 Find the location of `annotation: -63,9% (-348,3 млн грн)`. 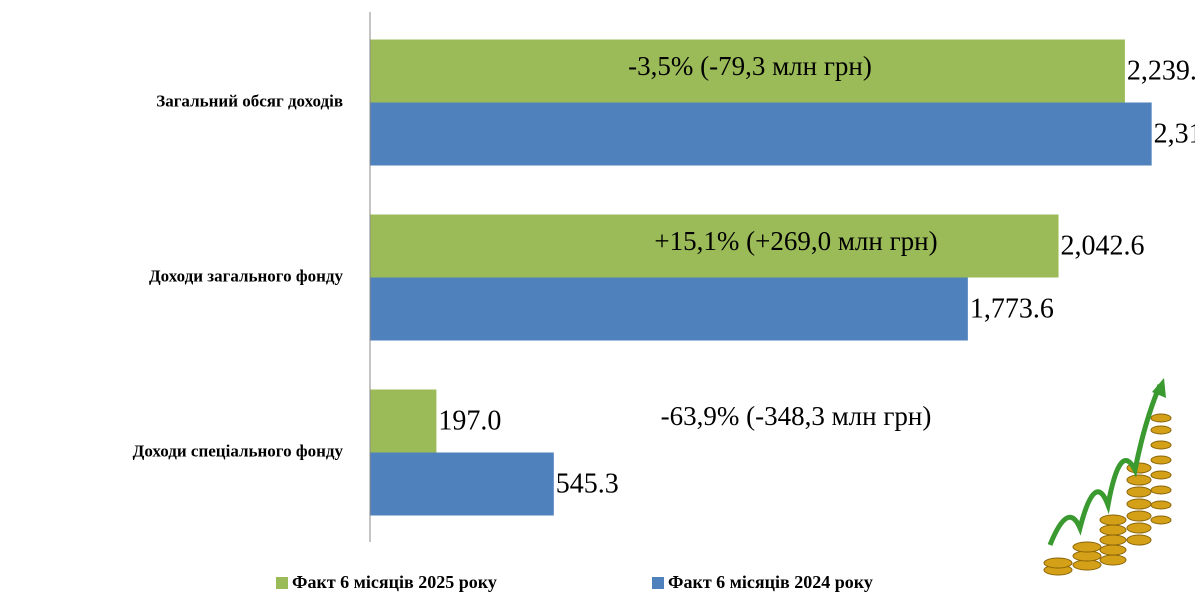

annotation: -63,9% (-348,3 млн грн) is located at coordinates (796, 416).